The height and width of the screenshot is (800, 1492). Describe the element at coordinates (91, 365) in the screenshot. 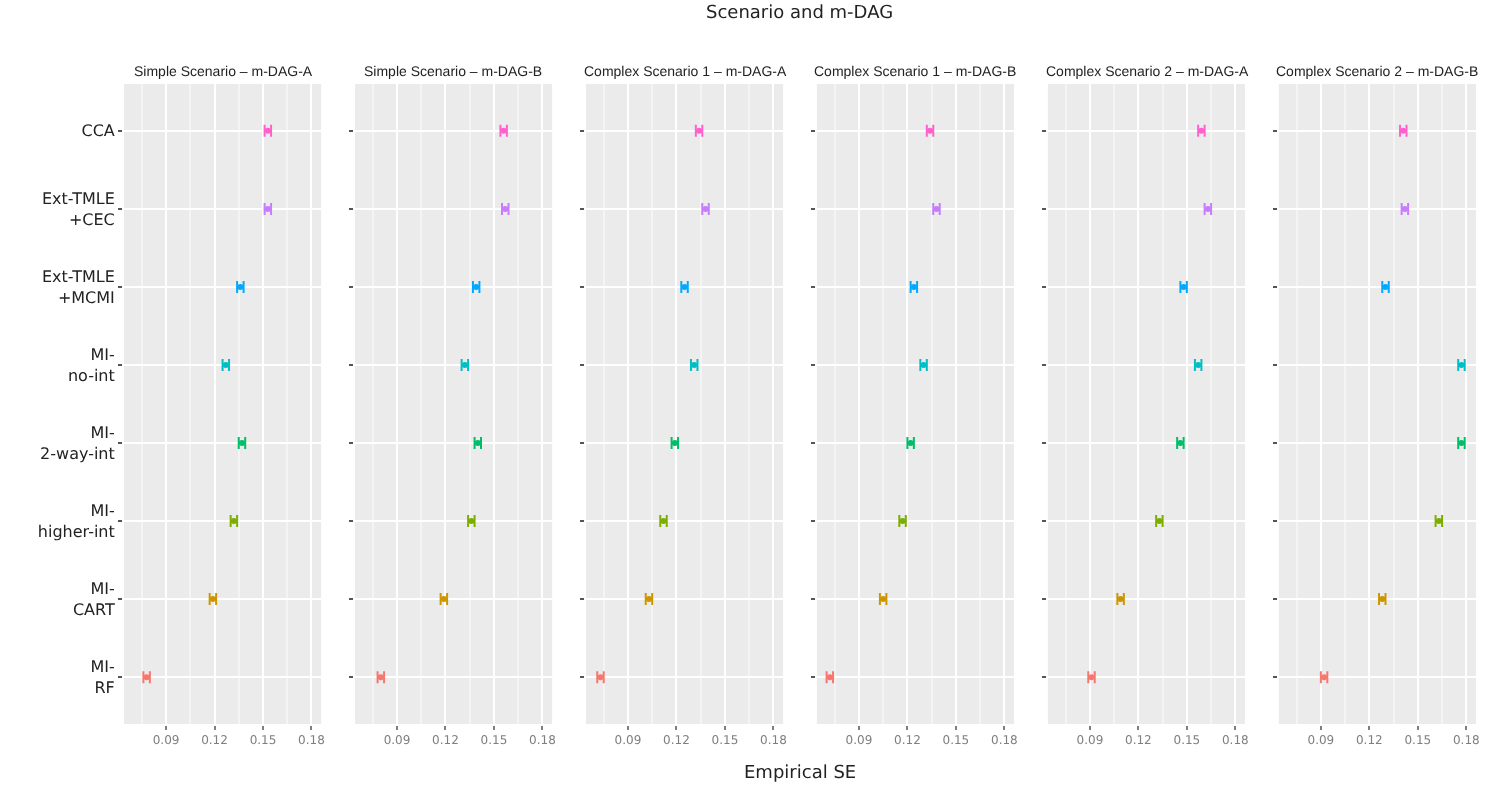

I see `y-tick-label: MI- no-int` at that location.